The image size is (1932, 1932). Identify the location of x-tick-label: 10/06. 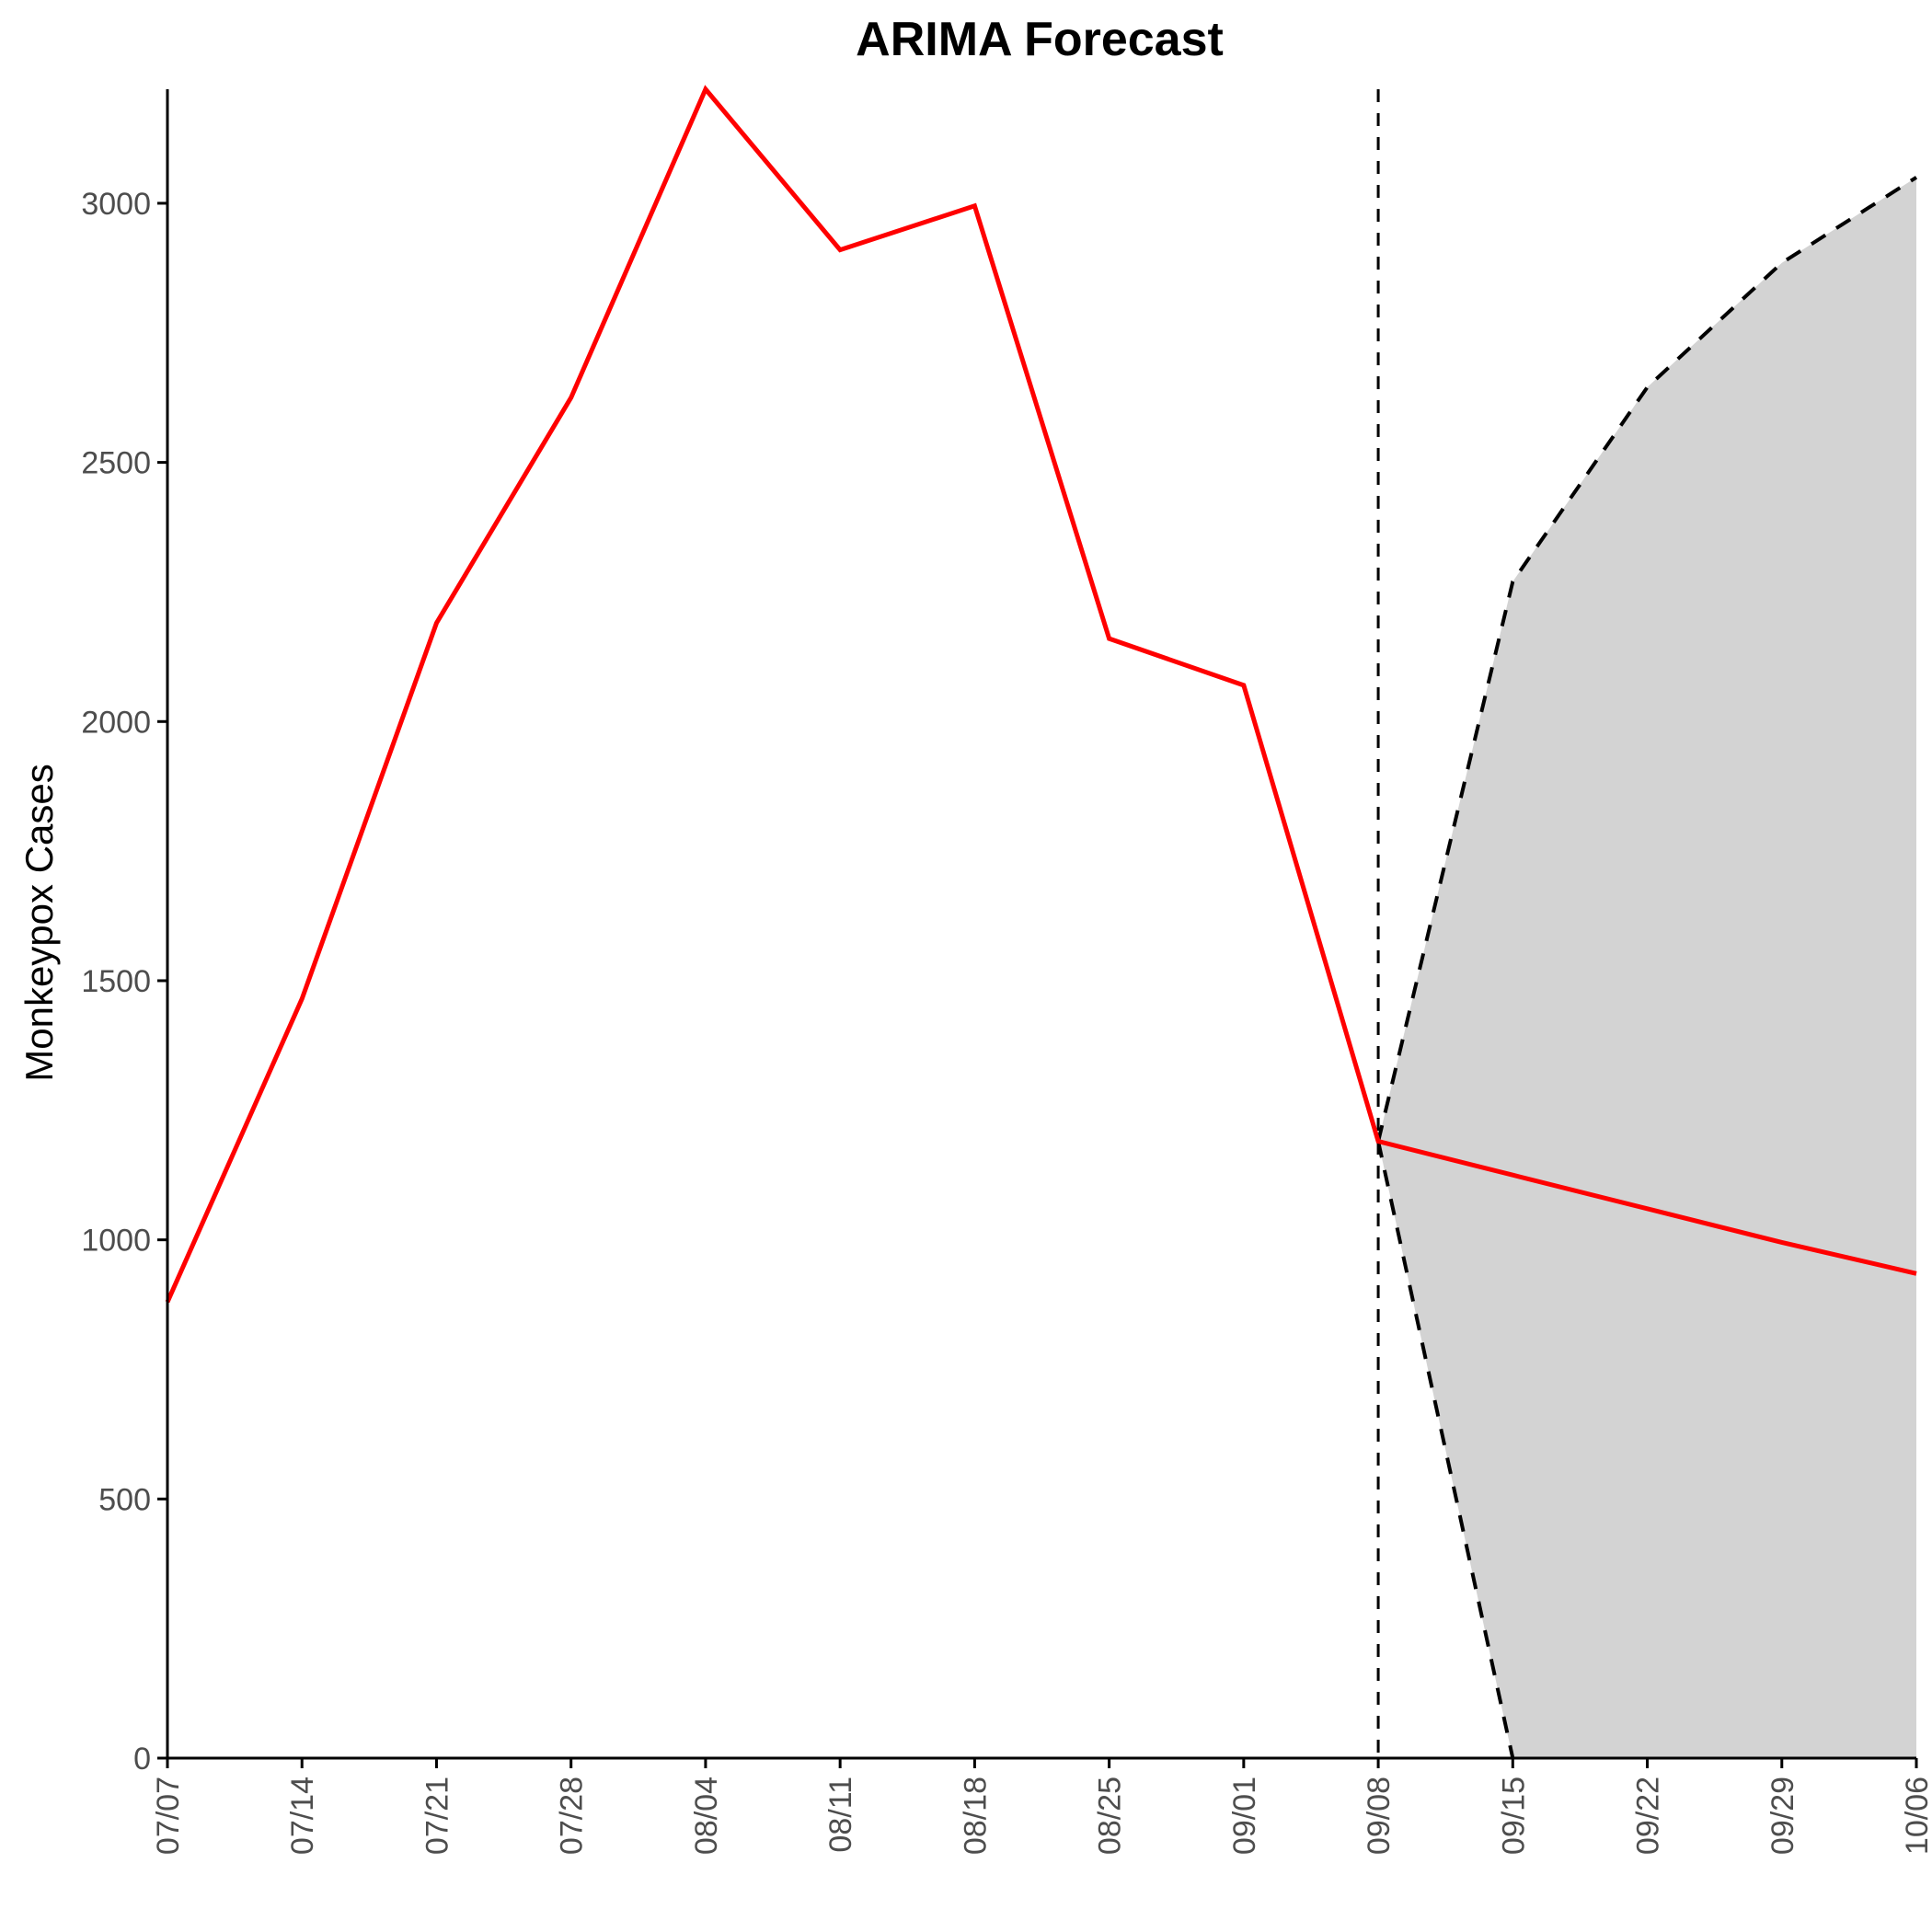
(1916, 1816).